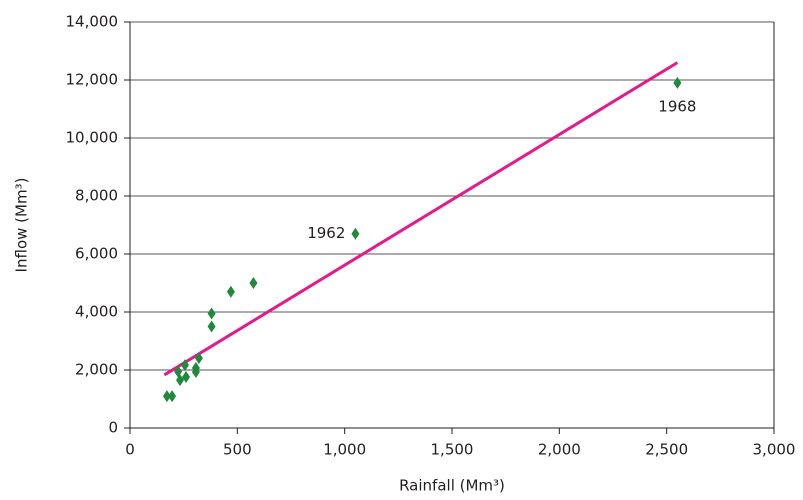 The image size is (803, 500). Describe the element at coordinates (92, 80) in the screenshot. I see `y-tick-label: 12,000` at that location.